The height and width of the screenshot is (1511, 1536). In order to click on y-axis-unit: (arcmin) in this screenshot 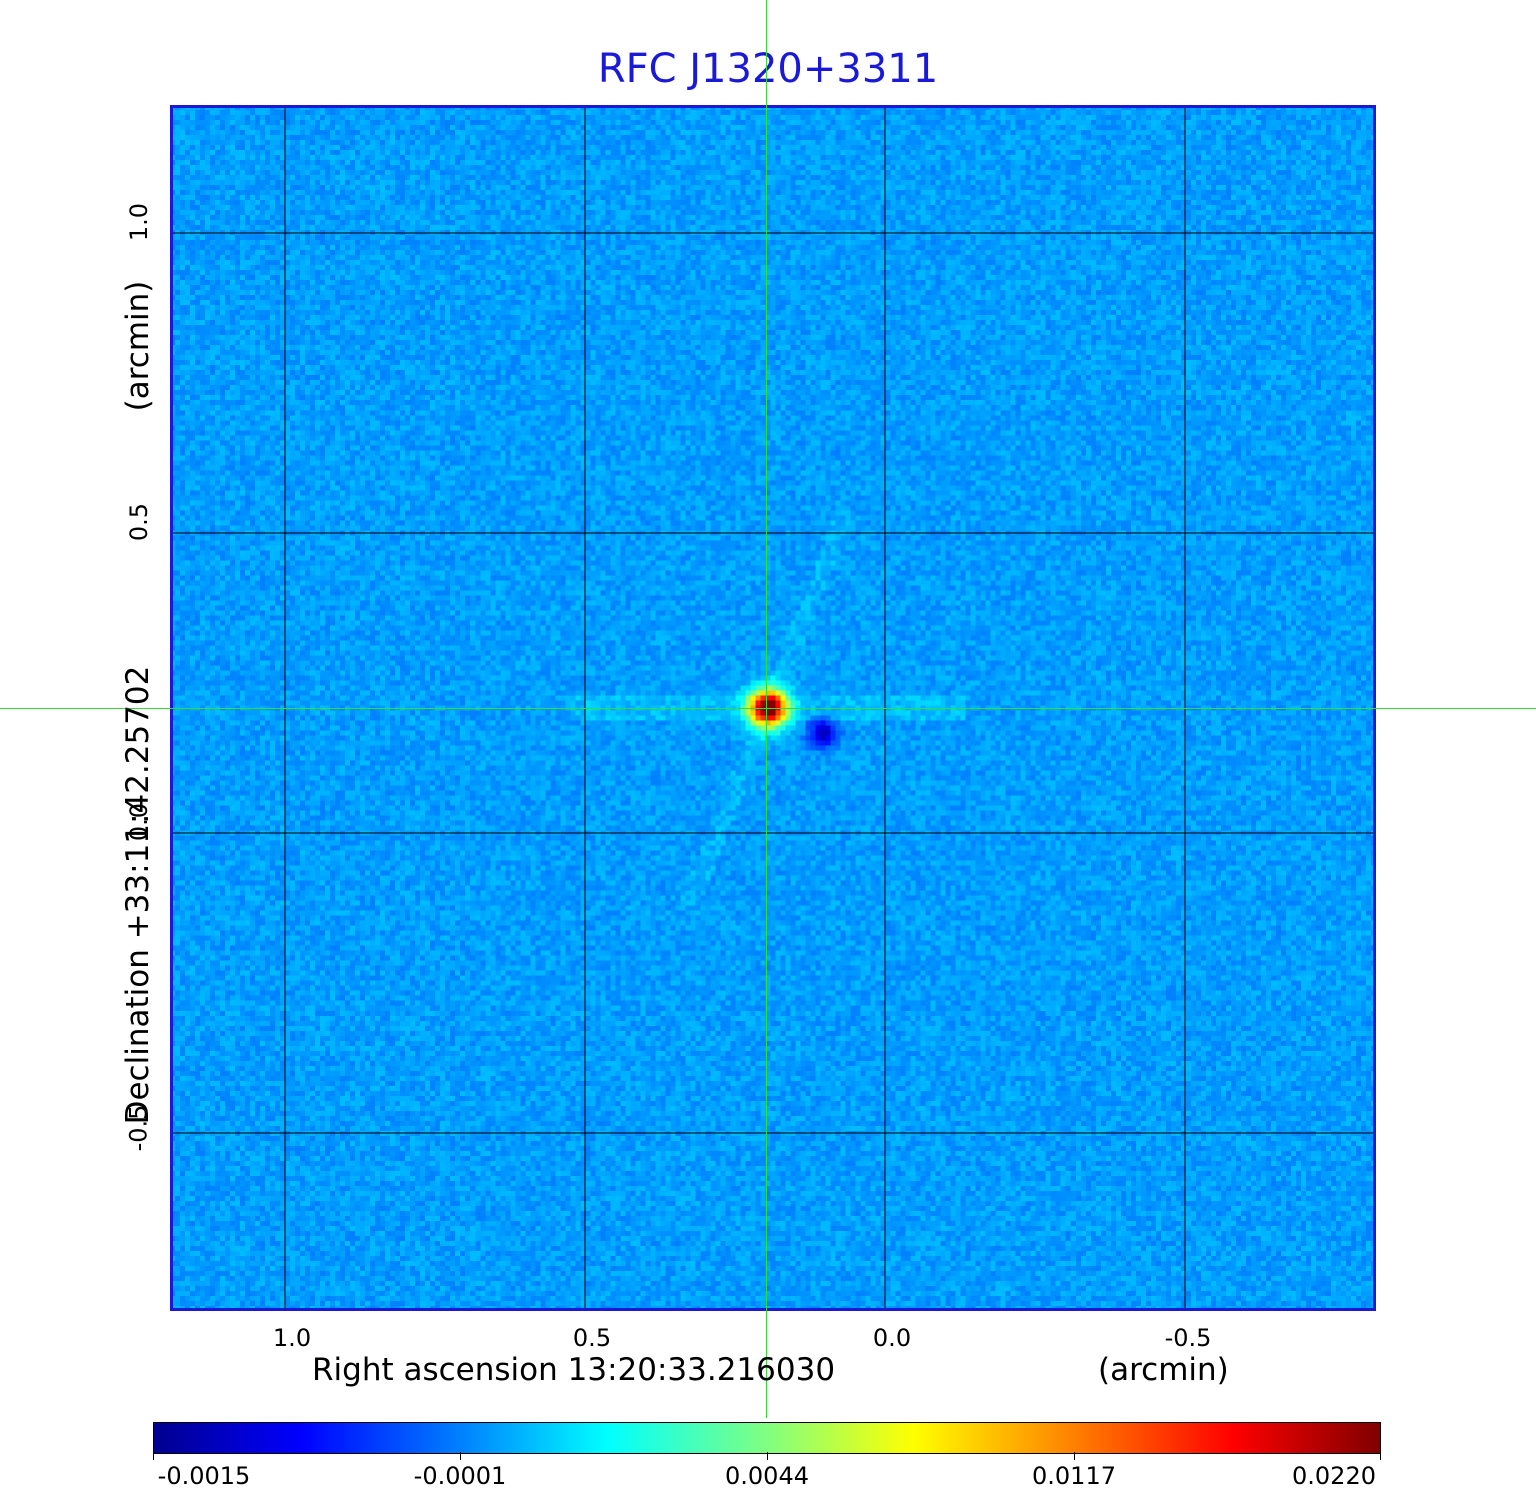, I will do `click(138, 346)`.